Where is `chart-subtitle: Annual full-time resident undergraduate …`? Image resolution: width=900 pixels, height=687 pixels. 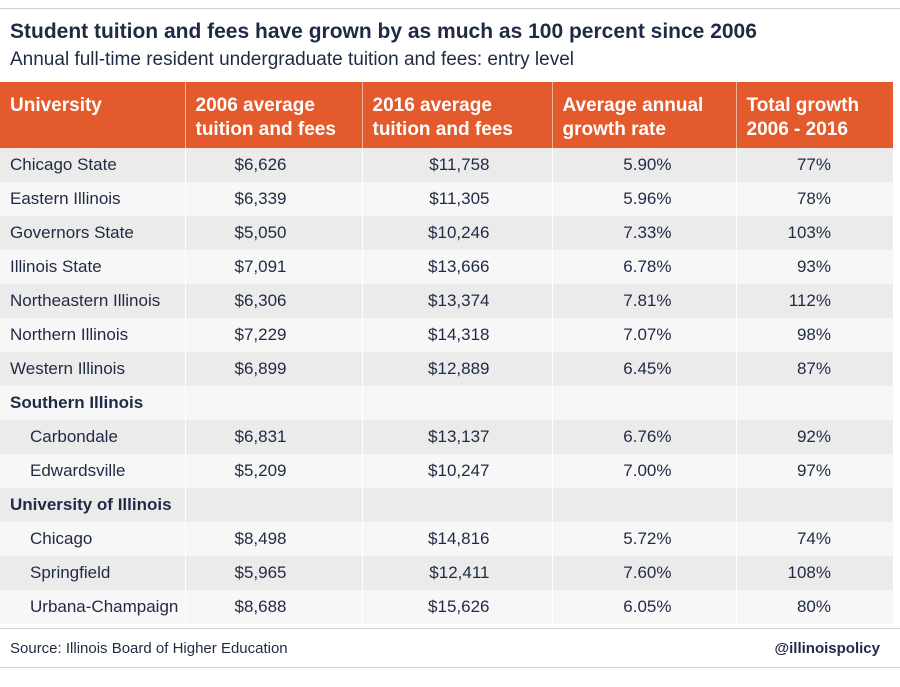
chart-subtitle: Annual full-time resident undergraduate … is located at coordinates (292, 59).